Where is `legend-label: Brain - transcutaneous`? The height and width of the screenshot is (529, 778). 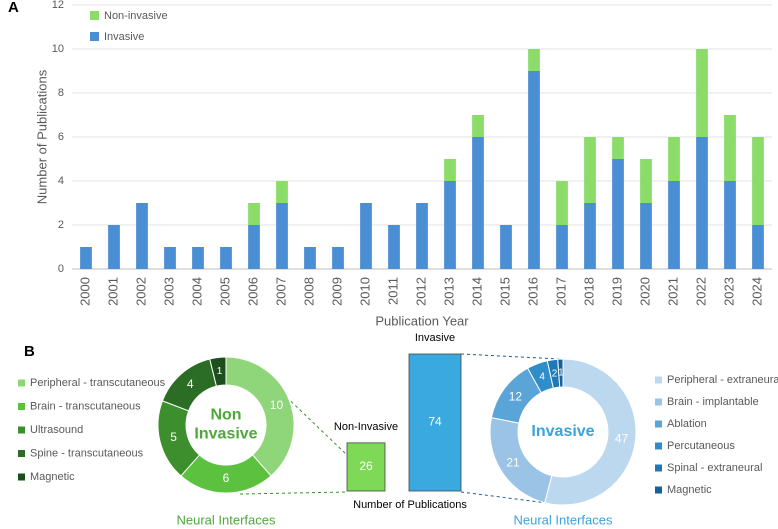 legend-label: Brain - transcutaneous is located at coordinates (85, 406).